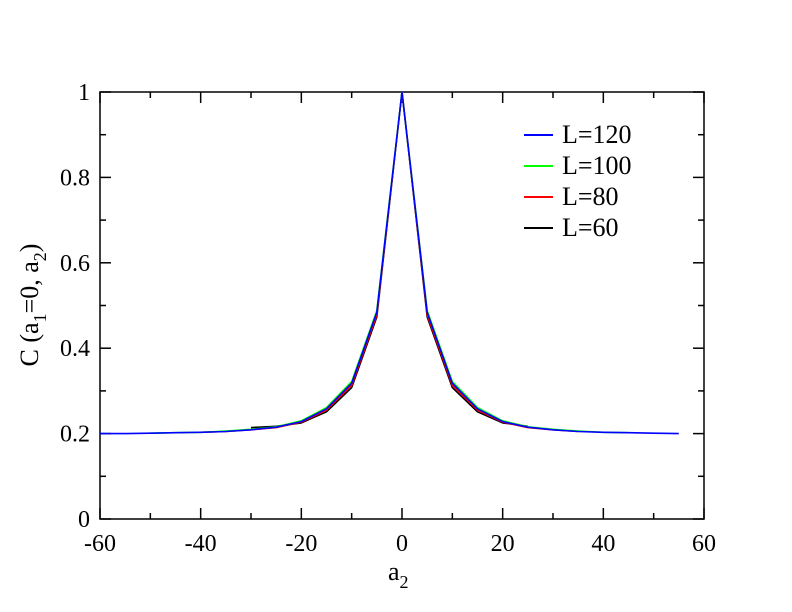 This screenshot has height=612, width=792. I want to click on y-tick-label: 0.6, so click(75, 264).